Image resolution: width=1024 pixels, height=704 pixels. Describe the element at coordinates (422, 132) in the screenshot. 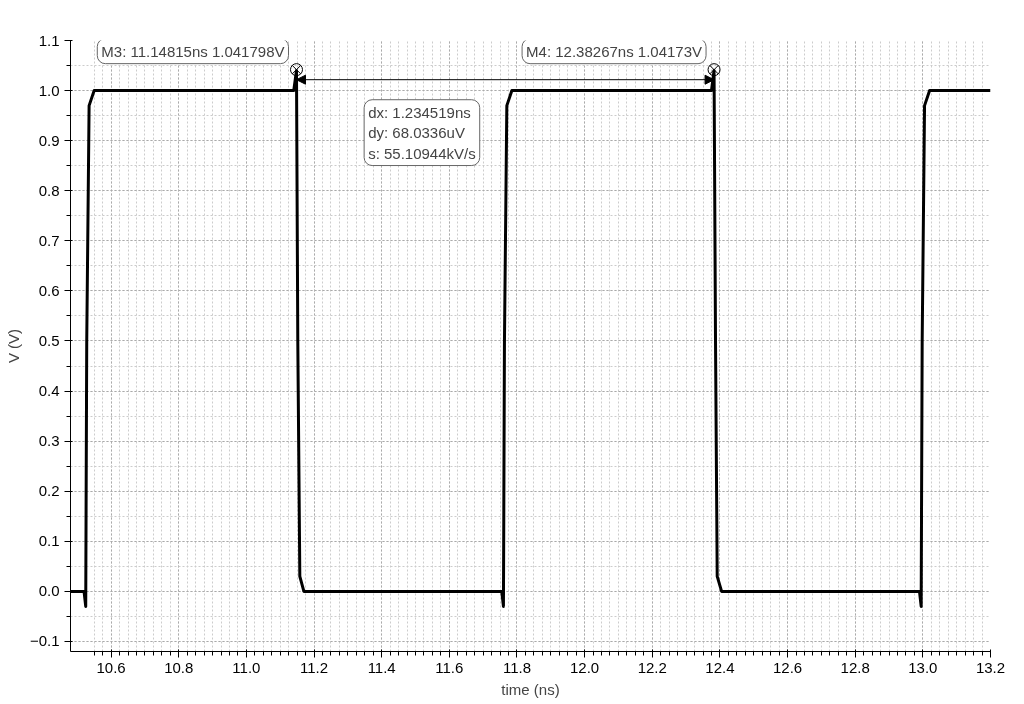

I see `annotation: dx: 1.234519ns dy: 68.0336uV s: 55.10944kV/s` at that location.